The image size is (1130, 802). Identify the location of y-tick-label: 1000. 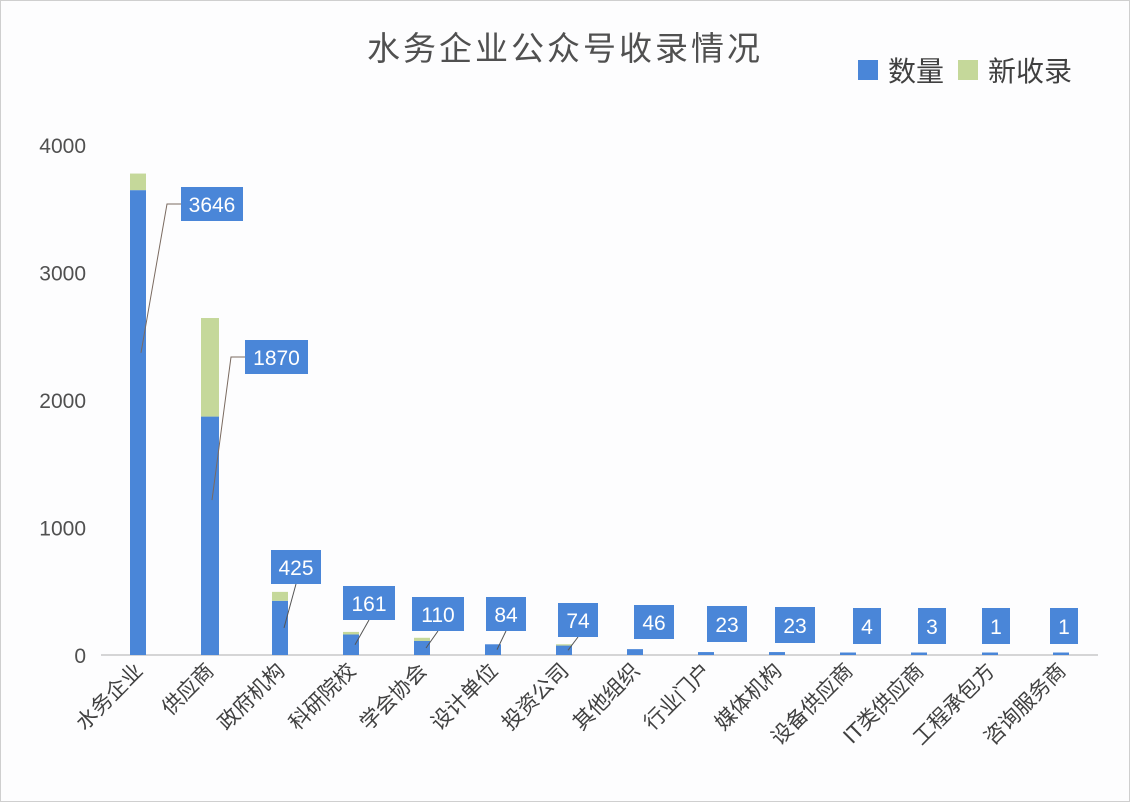
(62, 529).